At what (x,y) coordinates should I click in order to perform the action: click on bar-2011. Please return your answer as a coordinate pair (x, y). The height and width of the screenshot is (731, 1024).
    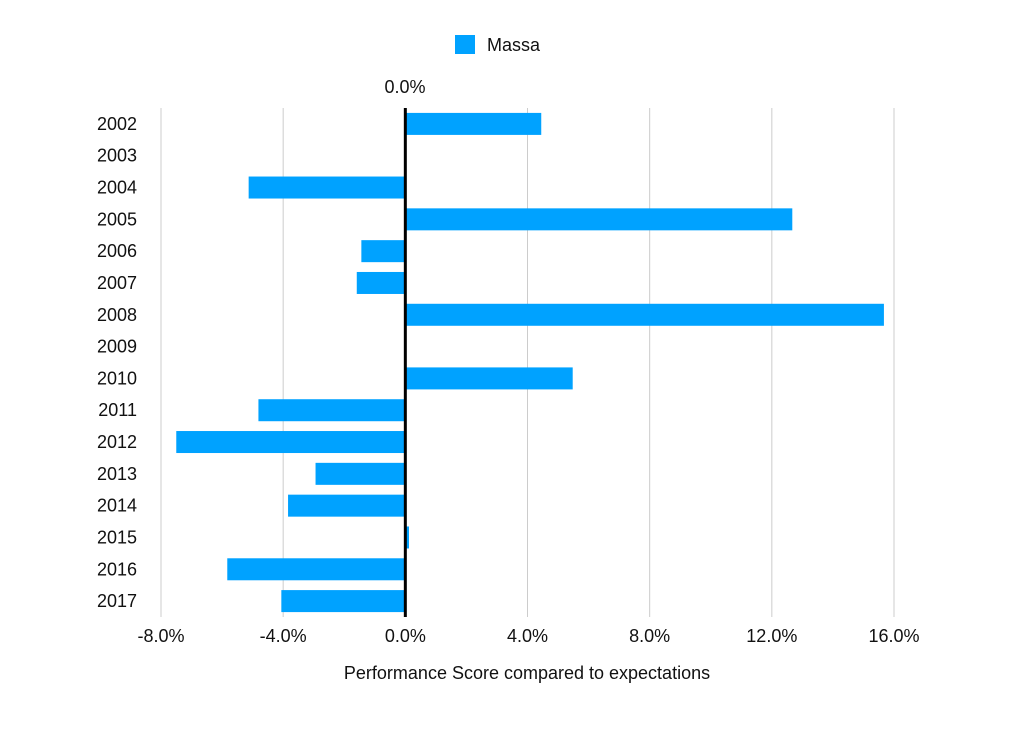
    Looking at the image, I should click on (332, 410).